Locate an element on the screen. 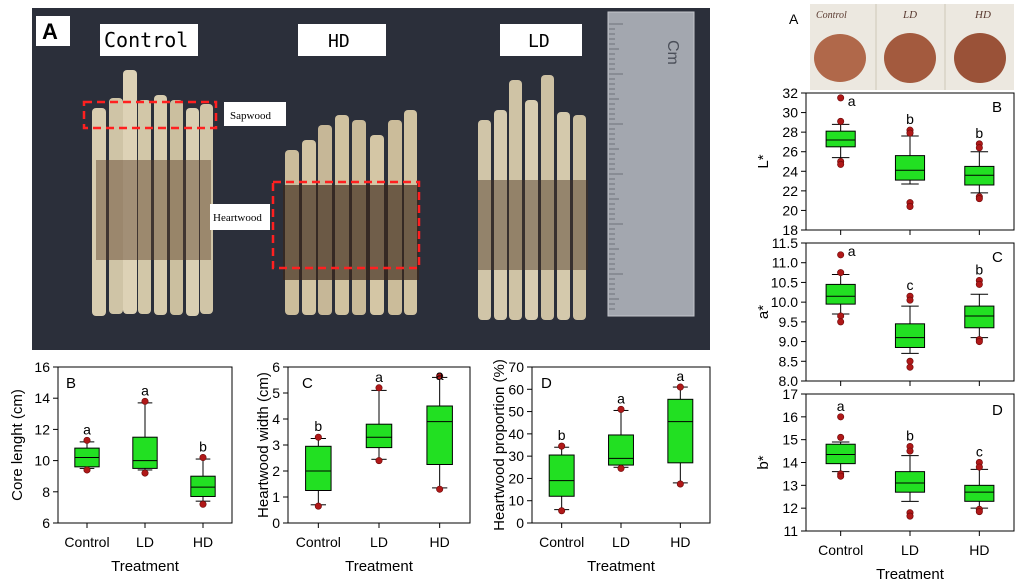 This screenshot has height=586, width=1024. heartwood-label: Heartwood is located at coordinates (237, 218).